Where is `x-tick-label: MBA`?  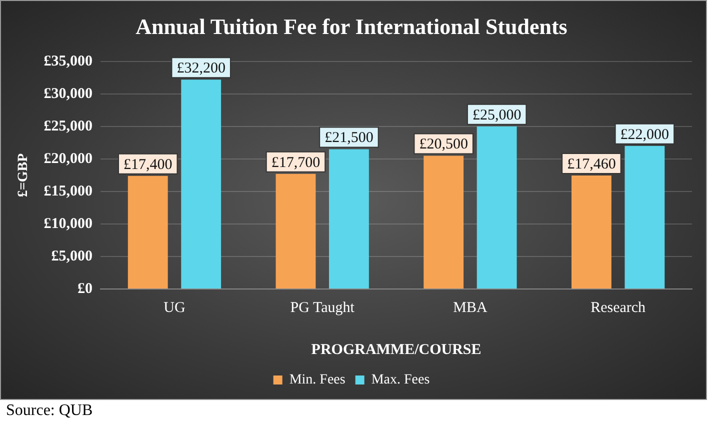
x-tick-label: MBA is located at coordinates (470, 308).